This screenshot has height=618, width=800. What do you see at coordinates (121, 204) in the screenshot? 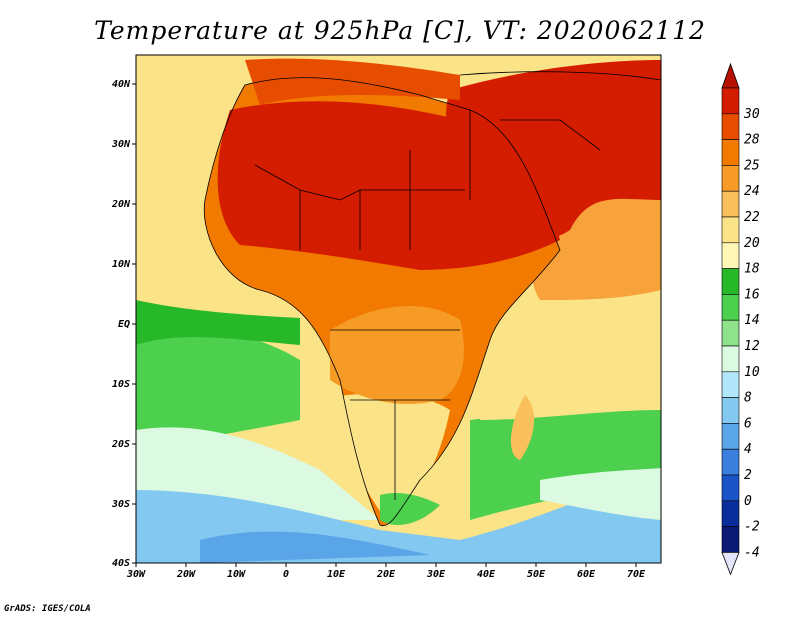
I see `lat-tick-label: 20N` at bounding box center [121, 204].